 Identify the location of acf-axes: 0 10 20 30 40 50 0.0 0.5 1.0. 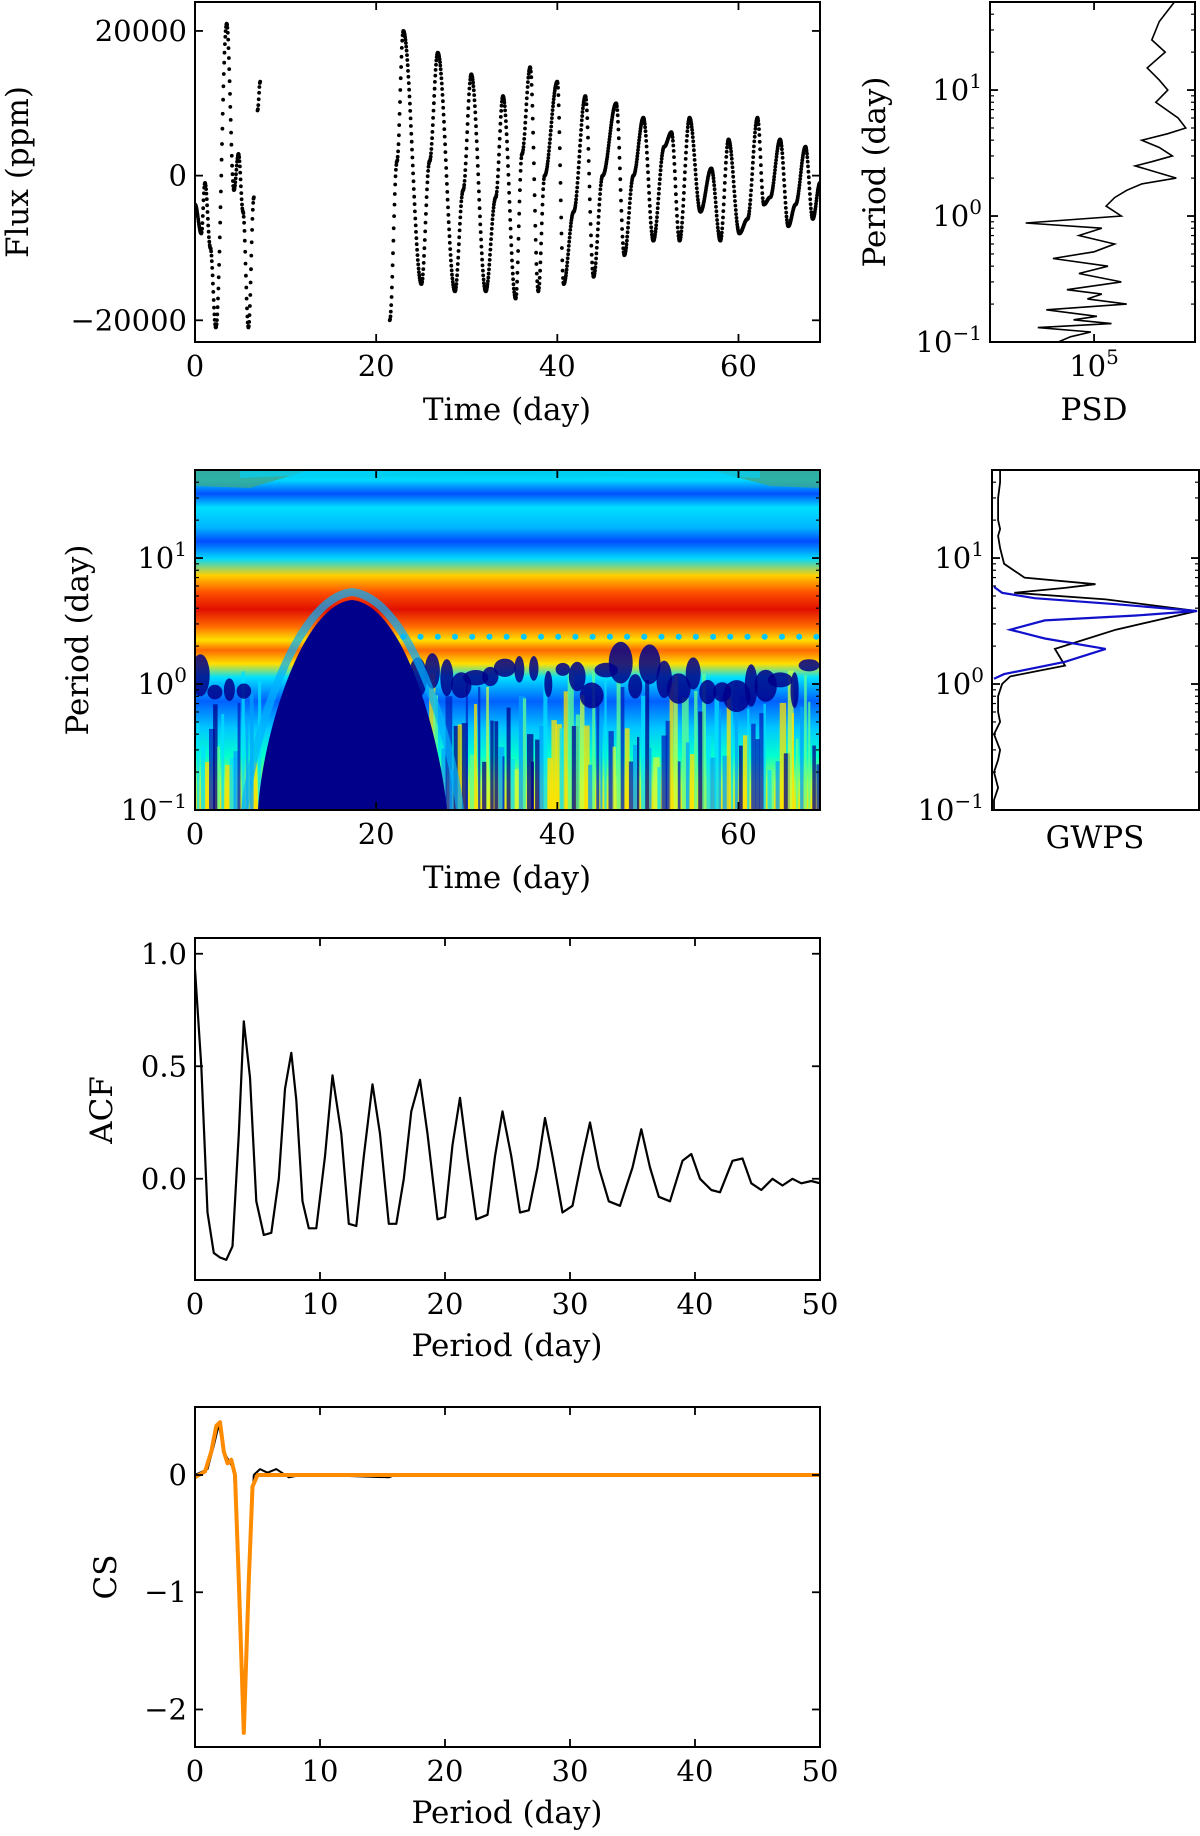
(490, 1129).